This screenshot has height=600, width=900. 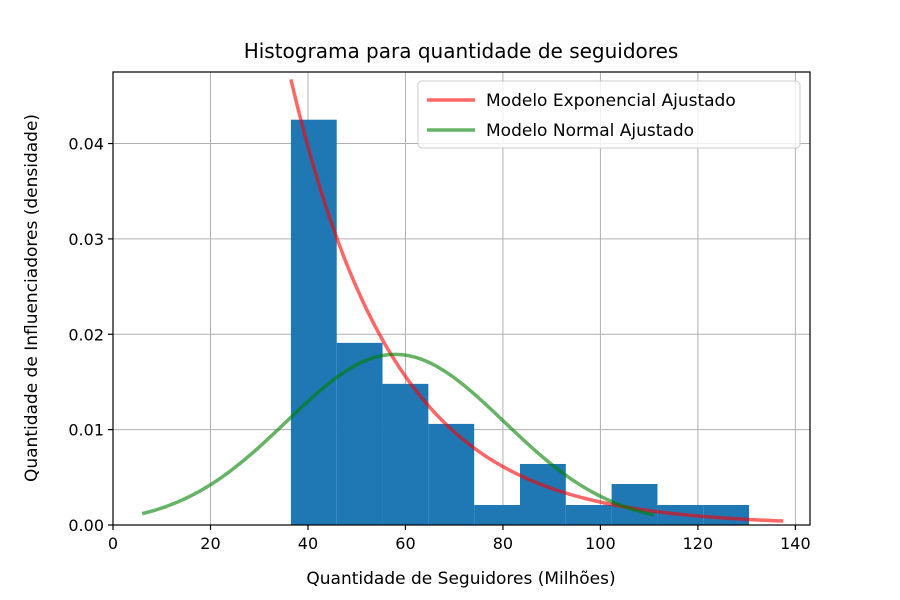 What do you see at coordinates (405, 543) in the screenshot?
I see `x-tick-label: 60` at bounding box center [405, 543].